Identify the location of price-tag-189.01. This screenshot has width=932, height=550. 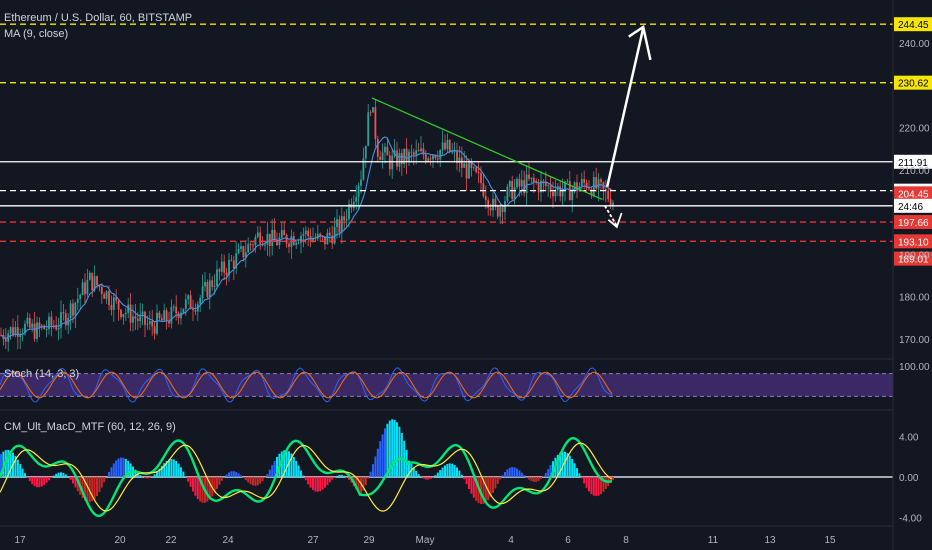
(913, 258).